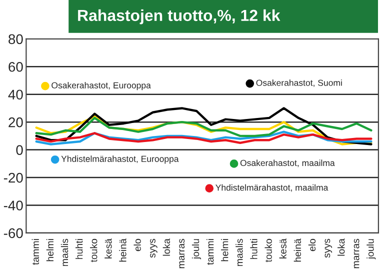  What do you see at coordinates (13, 233) in the screenshot?
I see `y-tick-label: -60` at bounding box center [13, 233].